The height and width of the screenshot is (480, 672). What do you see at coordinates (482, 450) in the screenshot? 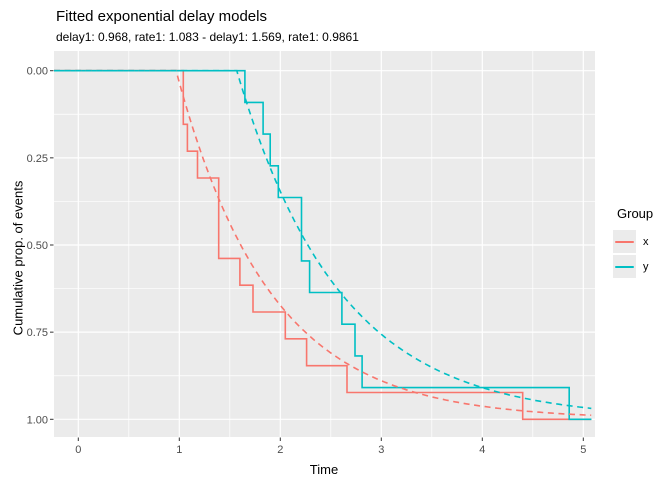
I see `svg-text: 4` at bounding box center [482, 450].